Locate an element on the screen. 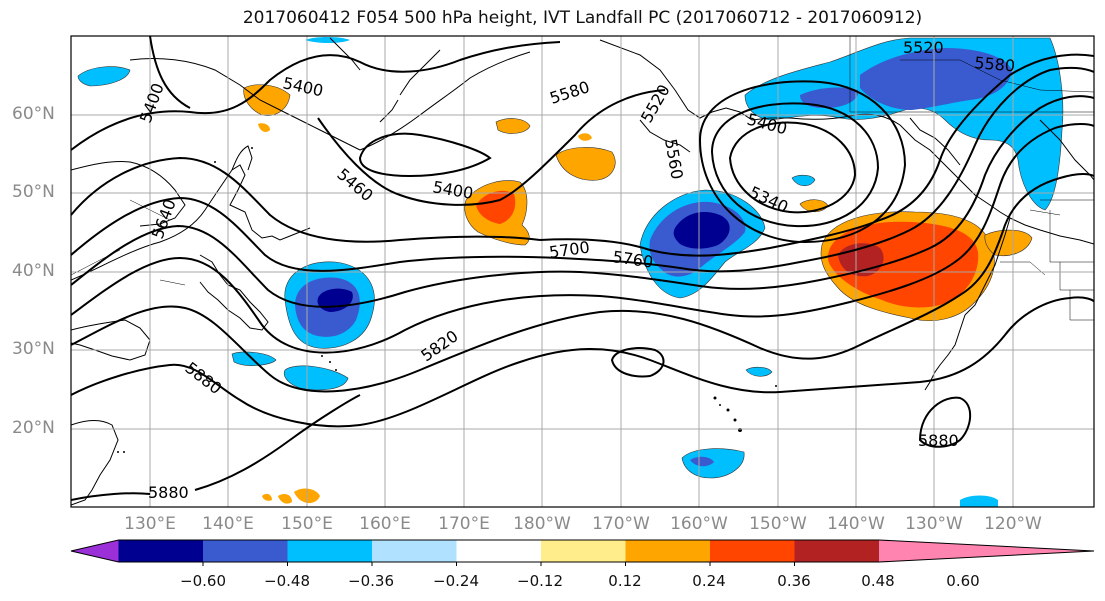 Image resolution: width=1105 pixels, height=601 pixels. contour-label: 5580 is located at coordinates (995, 64).